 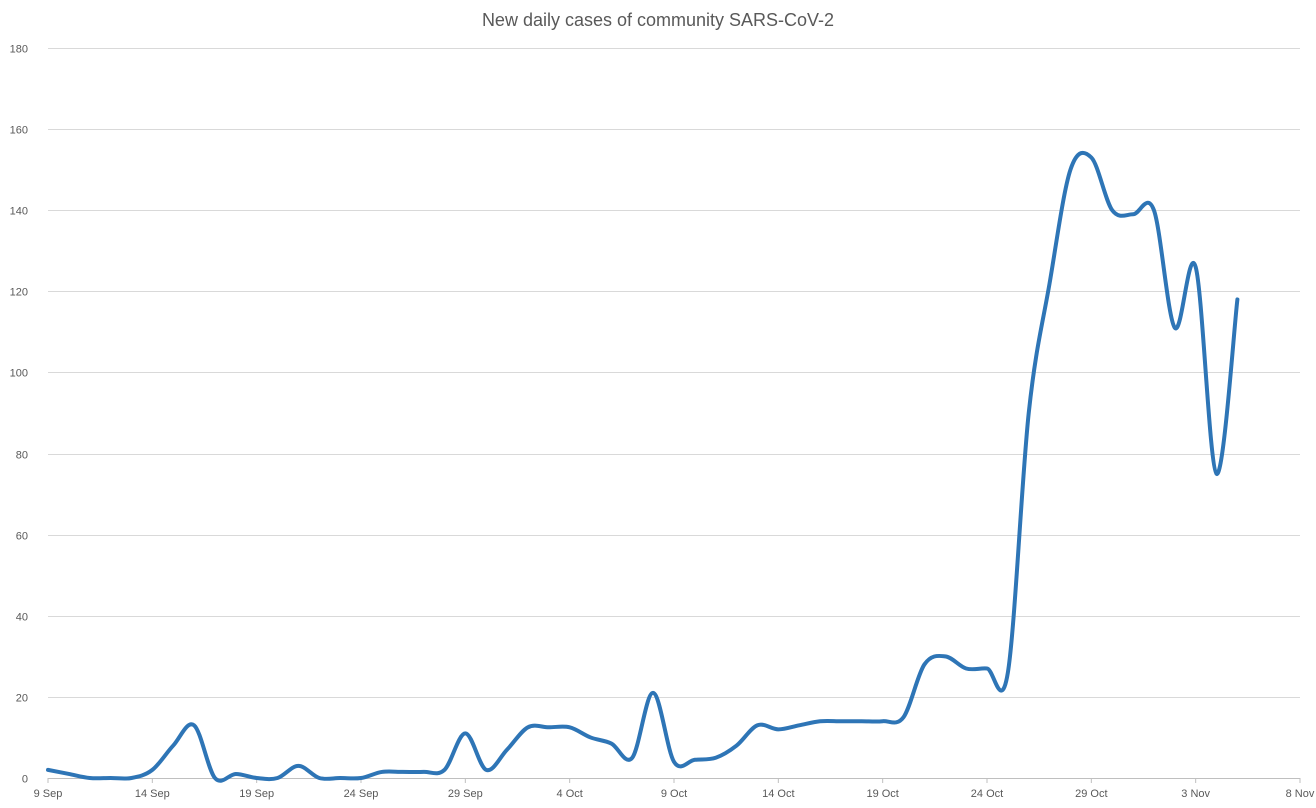 What do you see at coordinates (22, 456) in the screenshot?
I see `y-tick-label: 80` at bounding box center [22, 456].